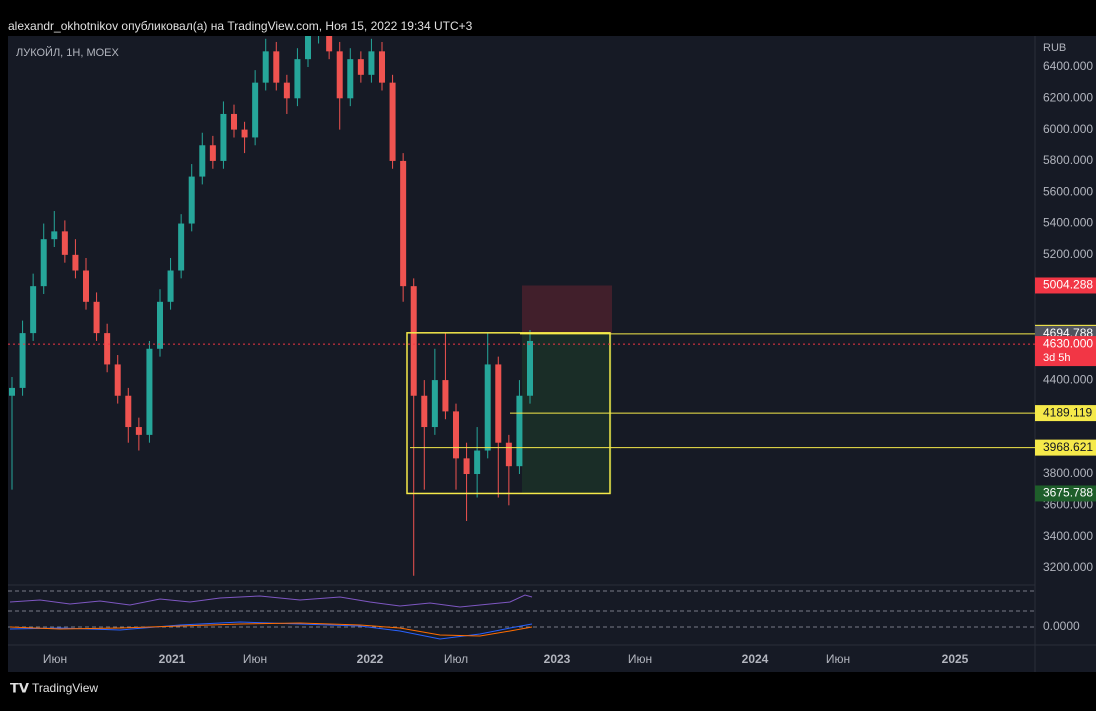  I want to click on price-tag-label: 5004.288, so click(1068, 285).